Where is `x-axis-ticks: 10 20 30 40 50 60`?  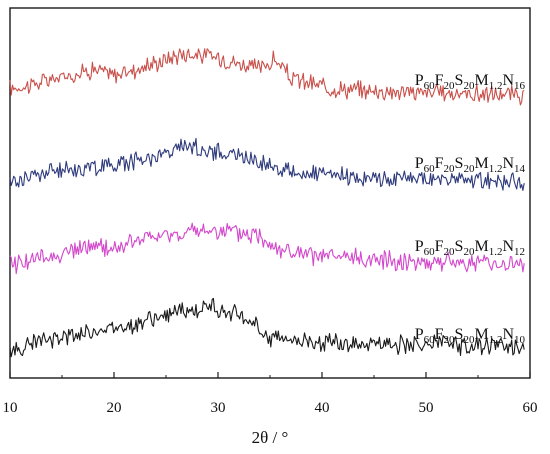
x-axis-ticks: 10 20 30 40 50 60 is located at coordinates (270, 394).